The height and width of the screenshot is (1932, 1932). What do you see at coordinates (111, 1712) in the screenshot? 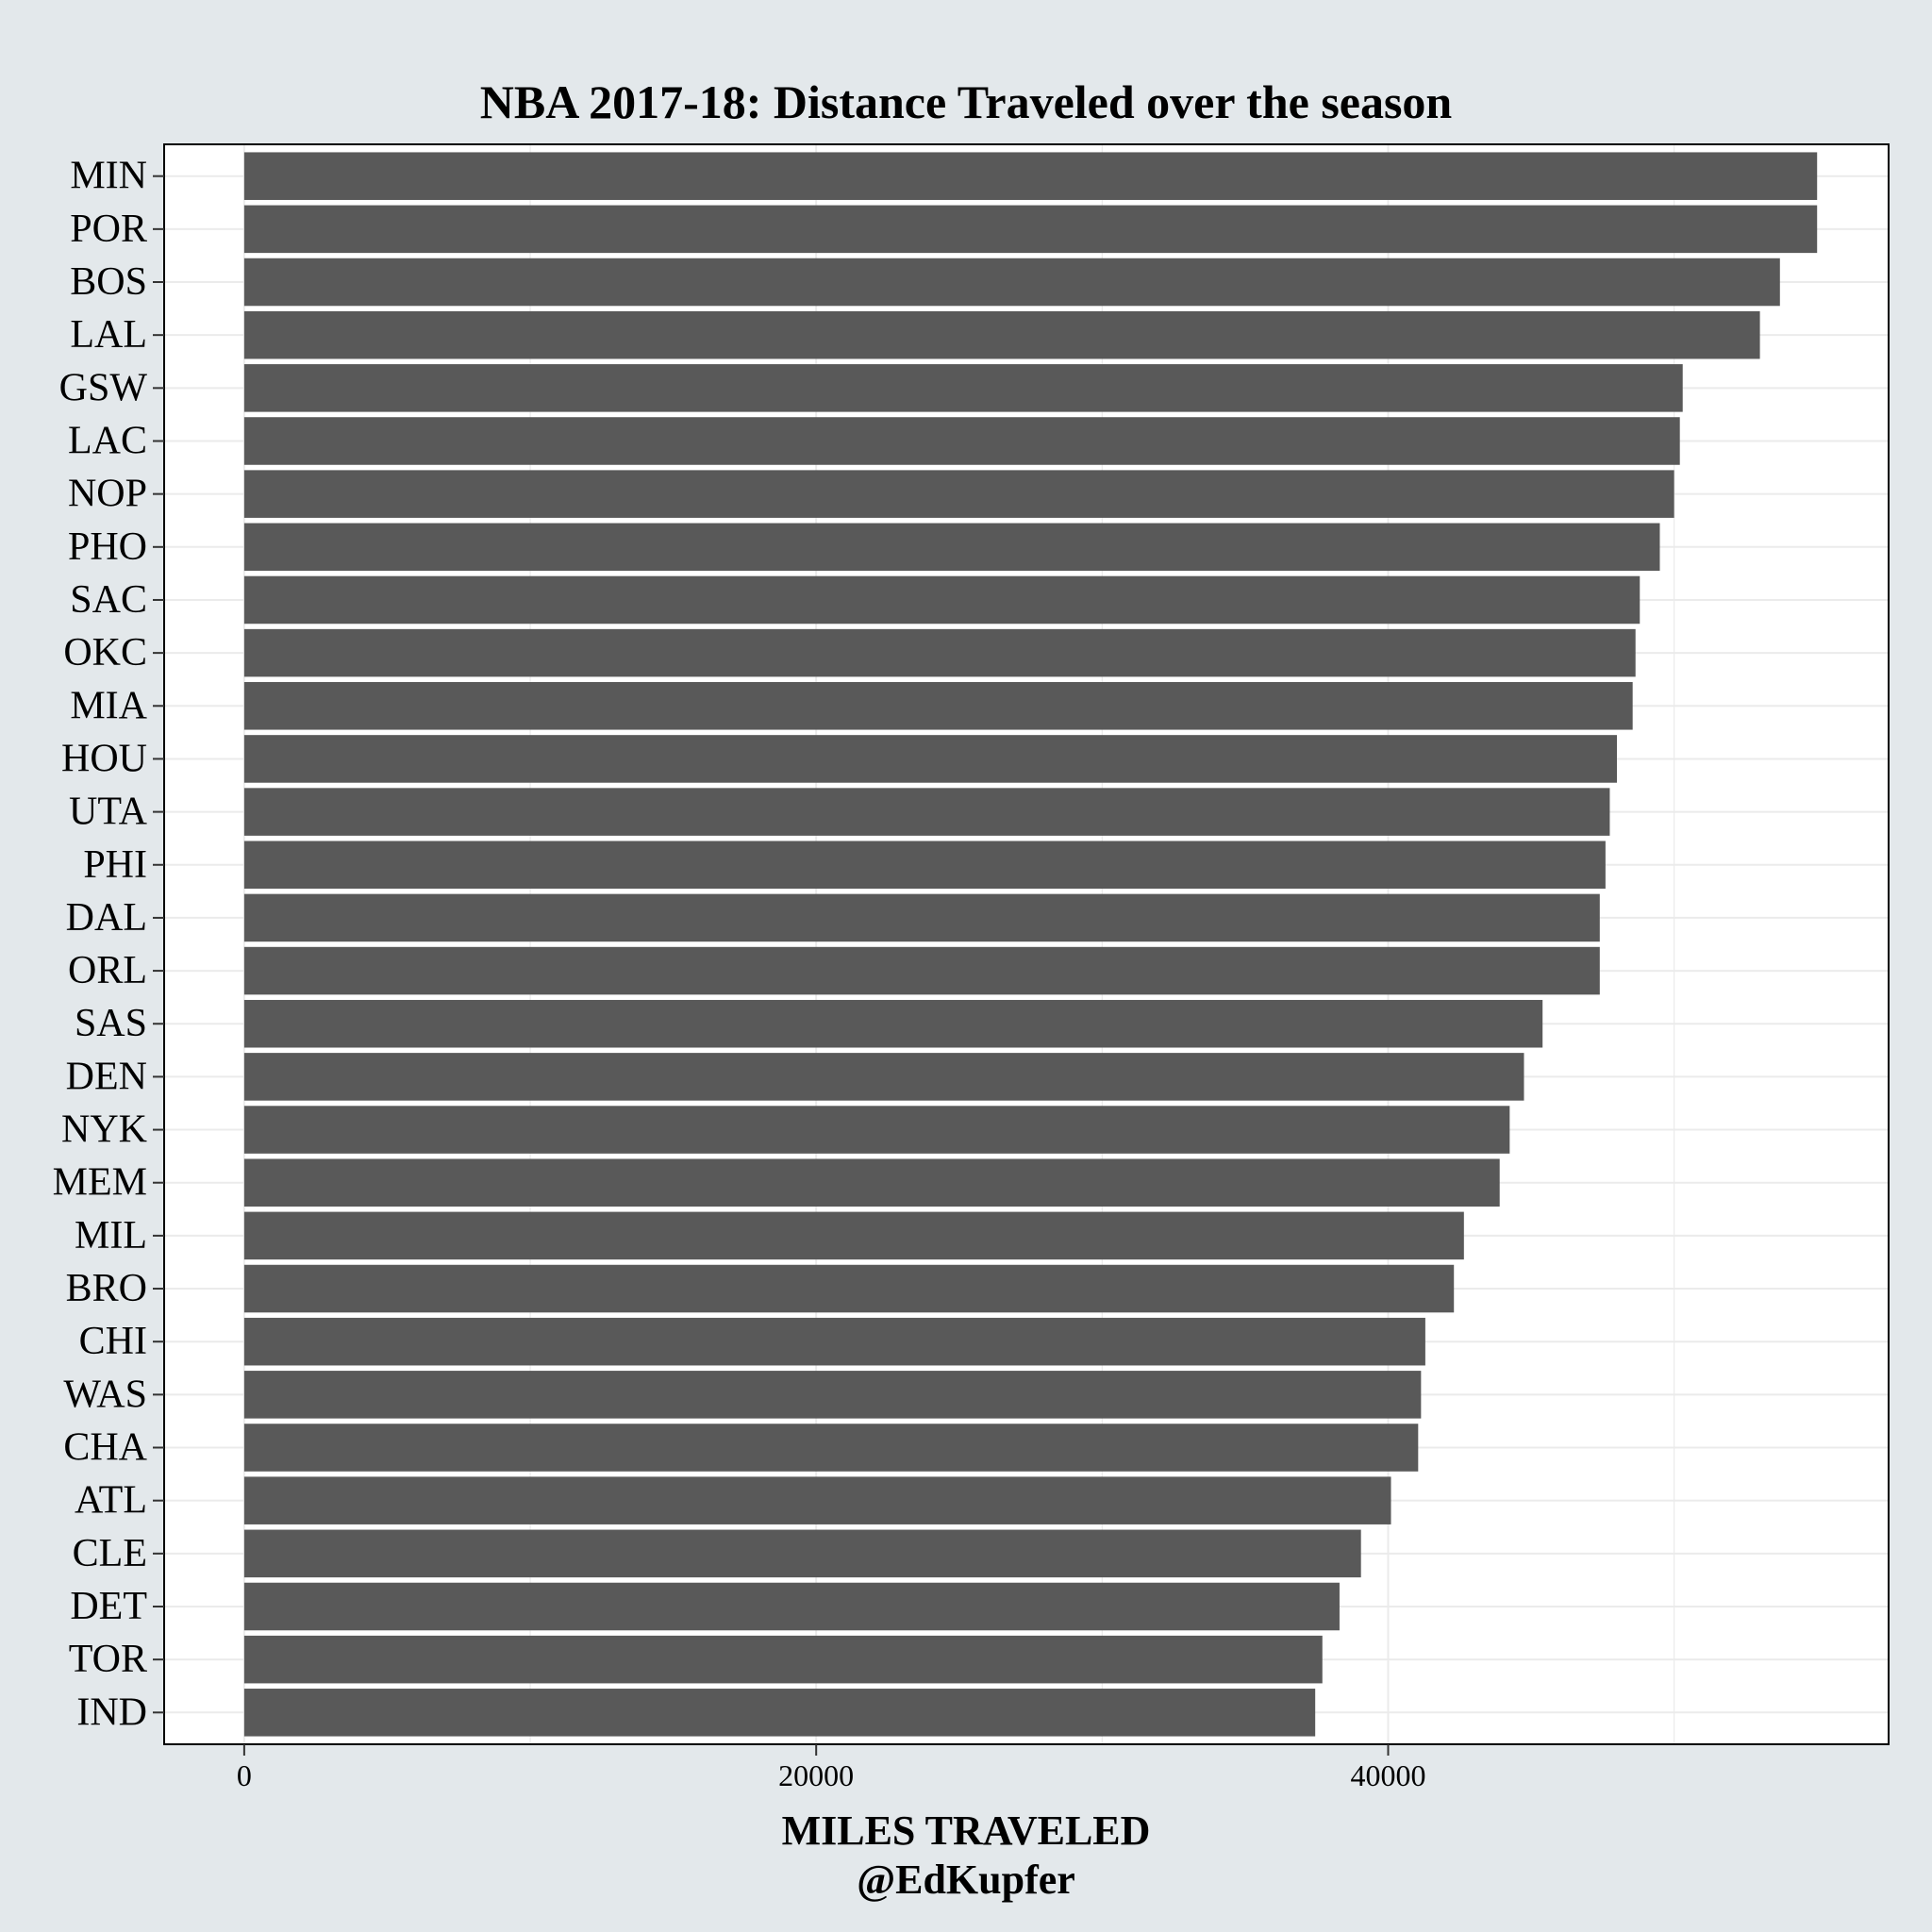
I see `y-tick-label: IND` at bounding box center [111, 1712].